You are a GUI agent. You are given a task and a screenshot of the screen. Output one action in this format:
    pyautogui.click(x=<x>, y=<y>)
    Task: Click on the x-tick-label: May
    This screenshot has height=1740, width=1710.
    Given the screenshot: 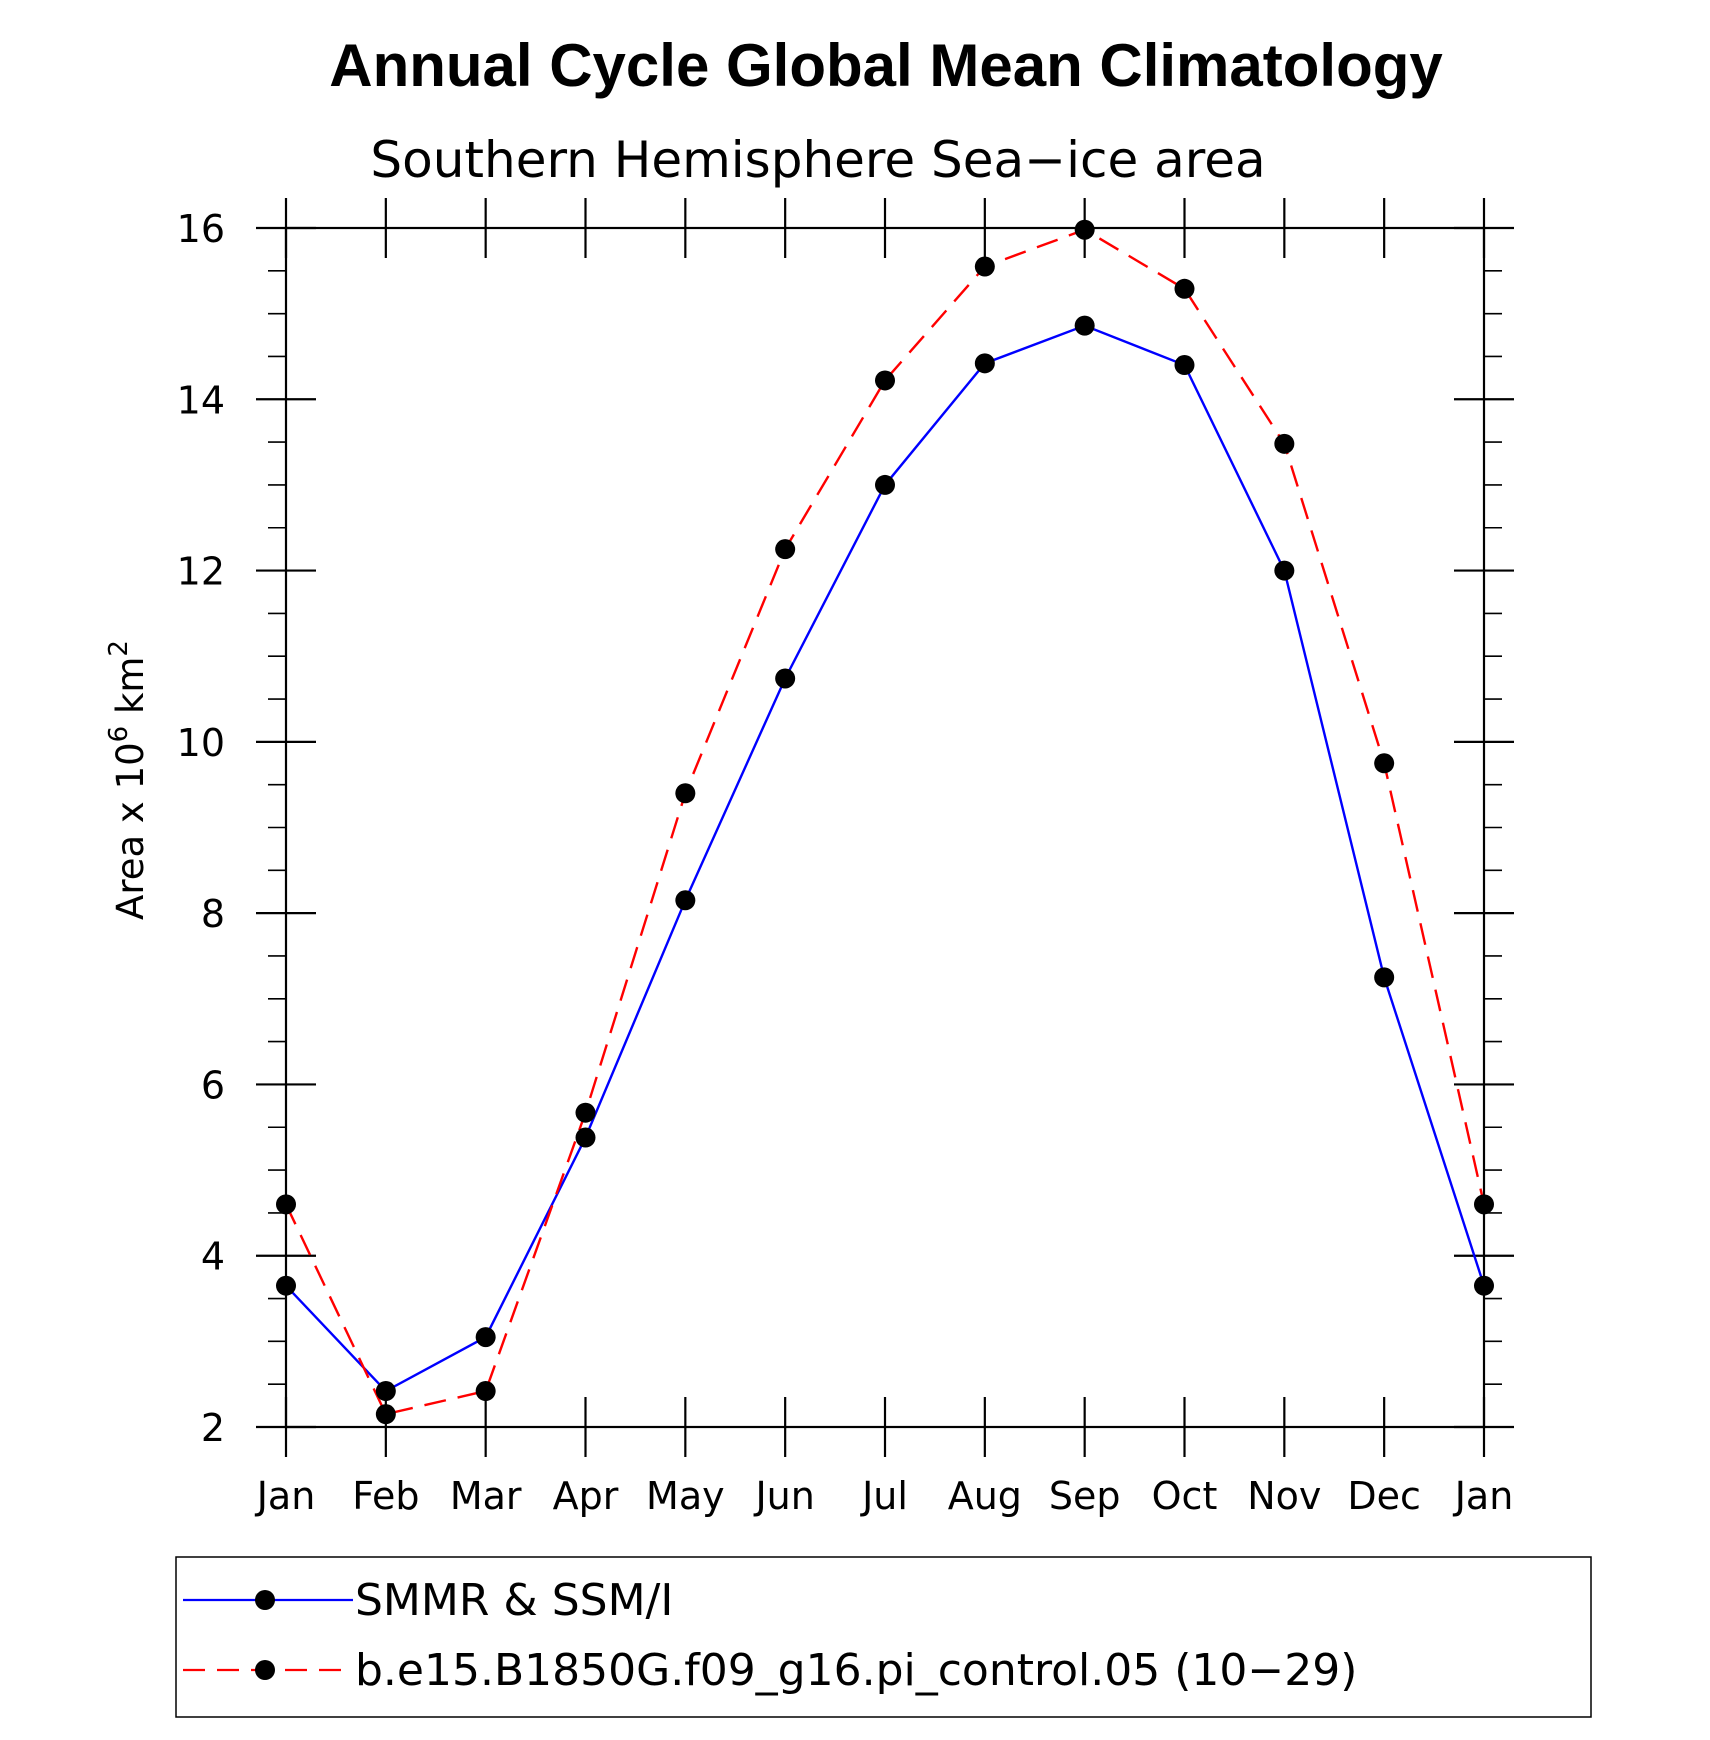 What is the action you would take?
    pyautogui.click(x=685, y=1496)
    